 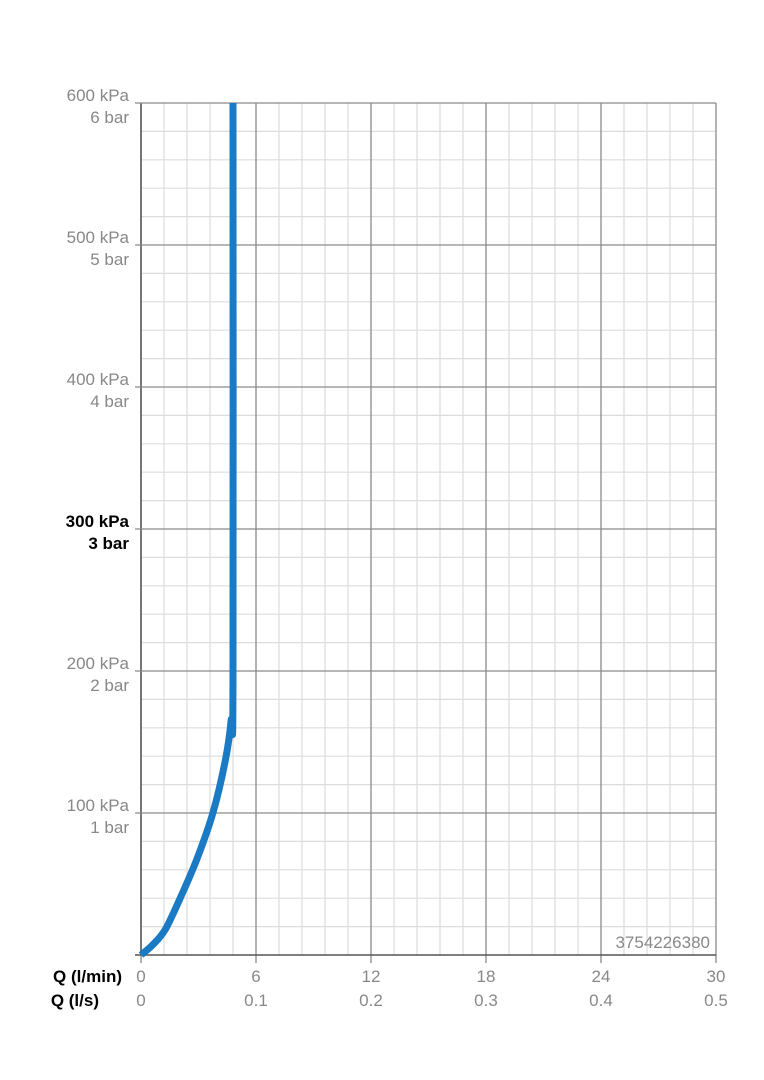 I want to click on y-tick-label-bar: 2 bar, so click(x=109, y=685).